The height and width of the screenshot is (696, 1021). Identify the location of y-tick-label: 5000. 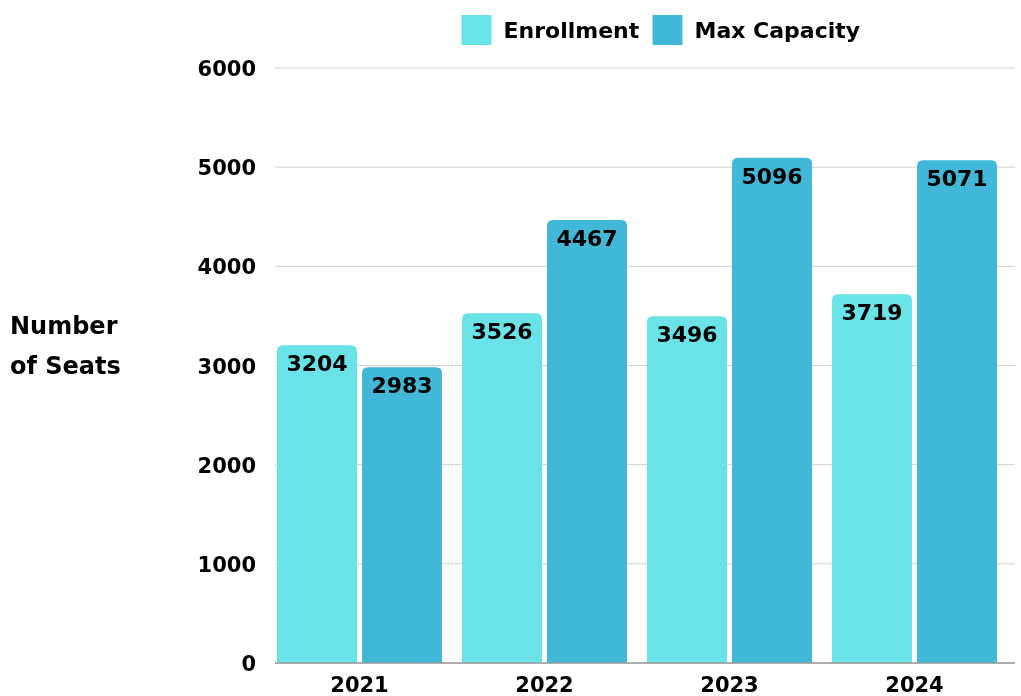
(226, 168).